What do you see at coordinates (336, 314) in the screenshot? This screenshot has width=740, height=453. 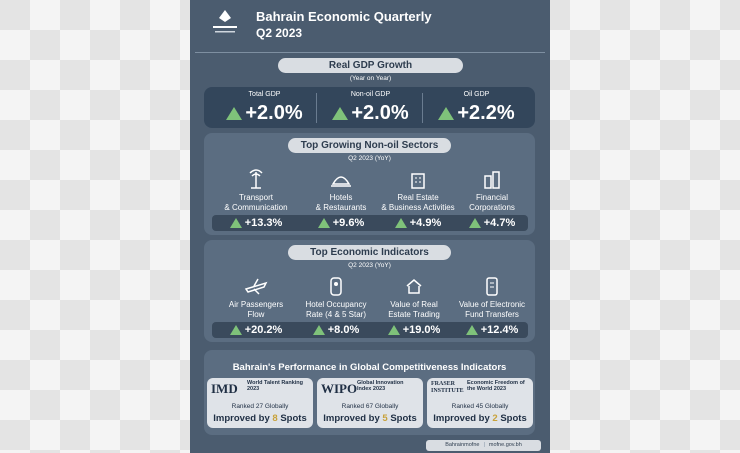 I see `item-label: Rate (4 & 5 Star)` at bounding box center [336, 314].